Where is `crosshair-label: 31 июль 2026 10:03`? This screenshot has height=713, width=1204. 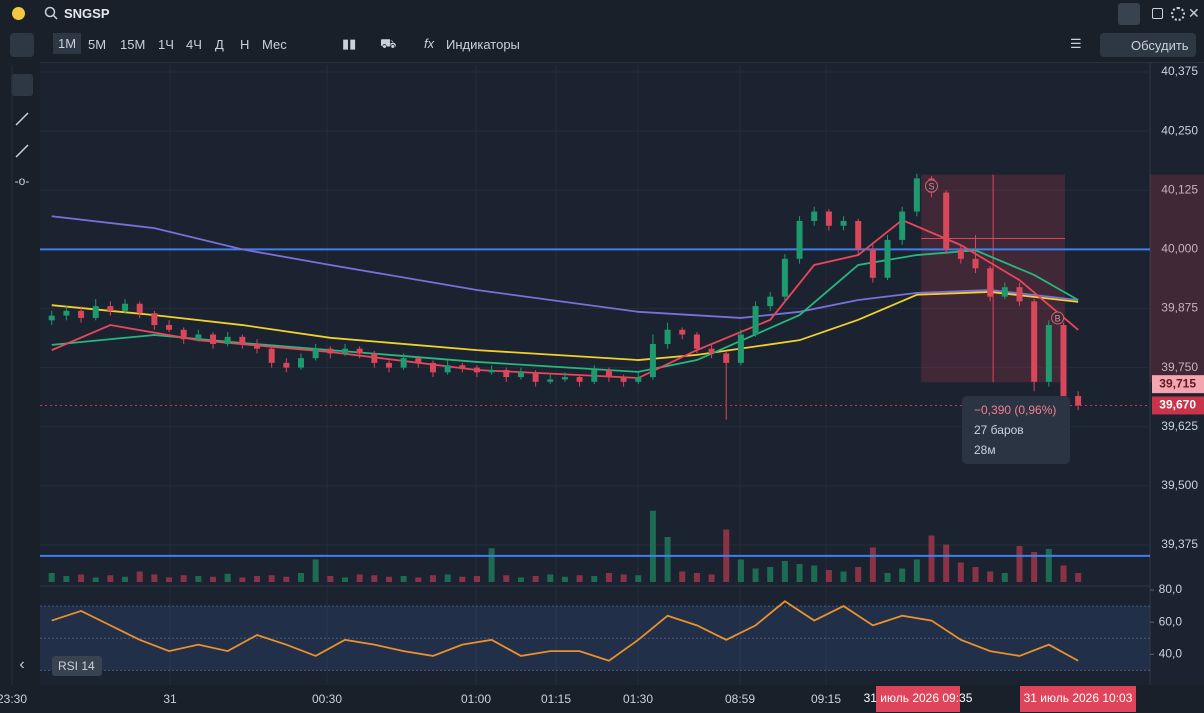
crosshair-label: 31 июль 2026 10:03 is located at coordinates (1078, 698).